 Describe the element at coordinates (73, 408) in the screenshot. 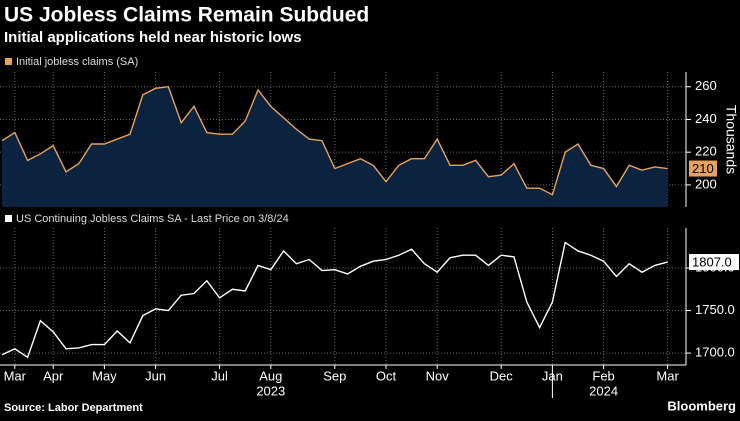

I see `source: Source: Labor Department` at that location.